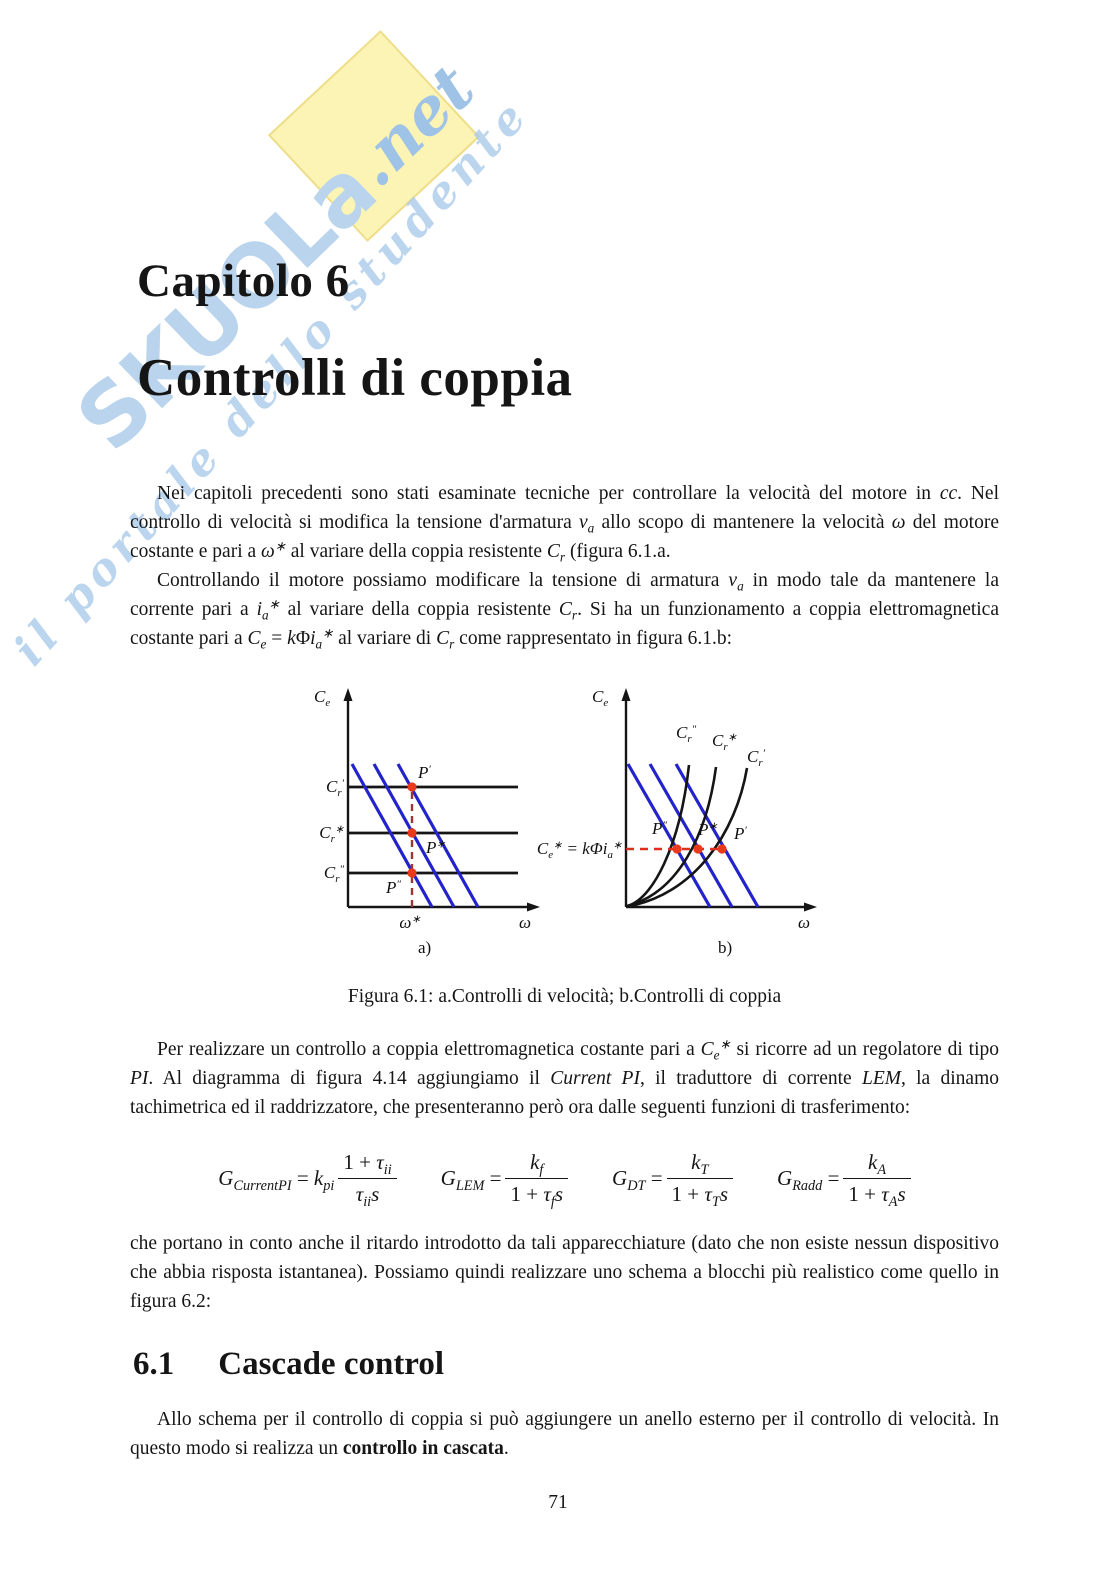  What do you see at coordinates (504, 1179) in the screenshot?
I see `formula-lem: GLEM = kf 1 + τfs` at bounding box center [504, 1179].